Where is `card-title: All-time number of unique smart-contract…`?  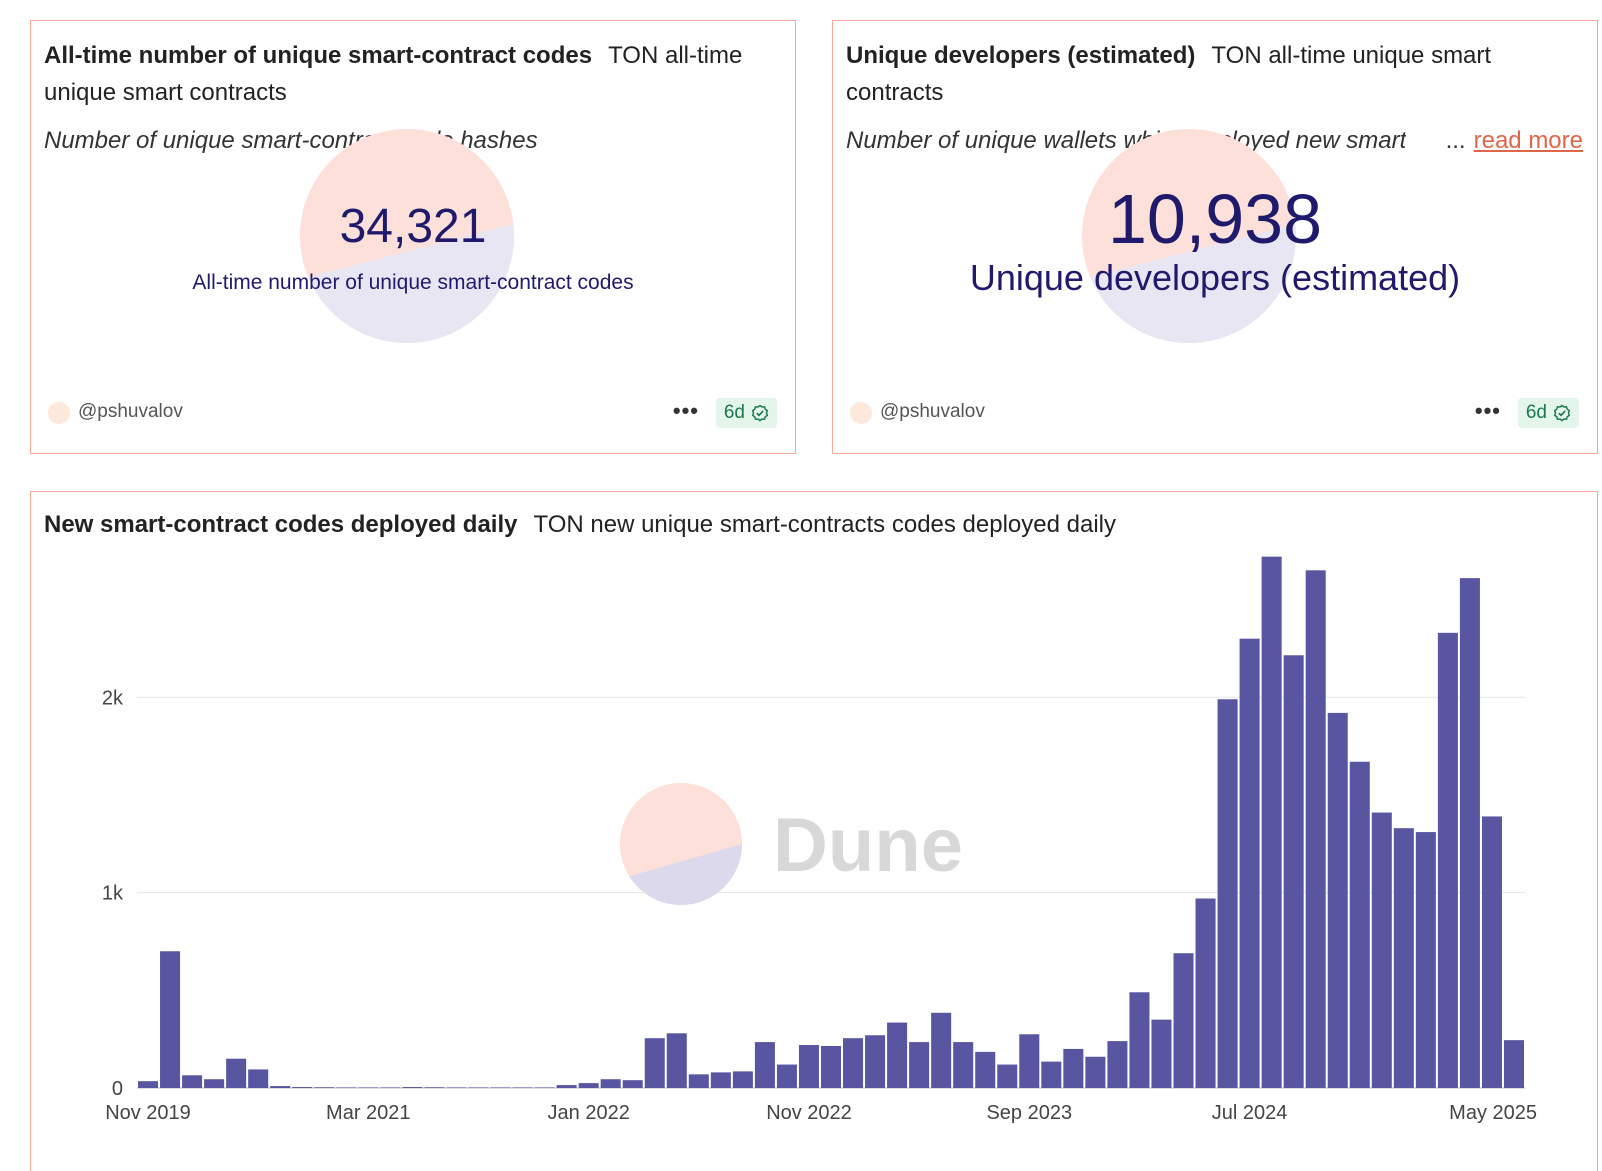
card-title: All-time number of unique smart-contract… is located at coordinates (318, 55).